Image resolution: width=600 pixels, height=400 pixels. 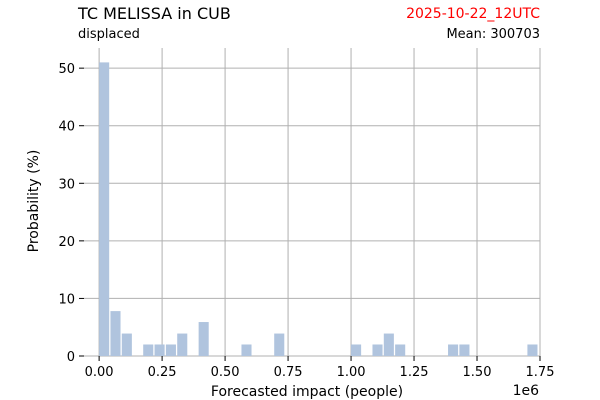 I want to click on x-tick-label: 1.25, so click(x=414, y=372).